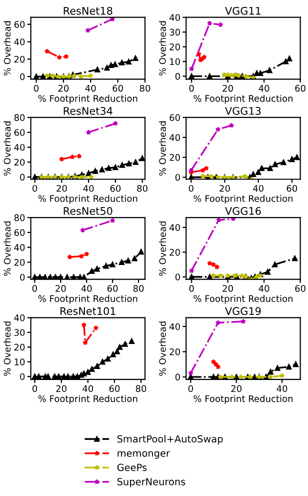 The height and width of the screenshot is (496, 308). I want to click on chart-title: ResNet50, so click(88, 211).